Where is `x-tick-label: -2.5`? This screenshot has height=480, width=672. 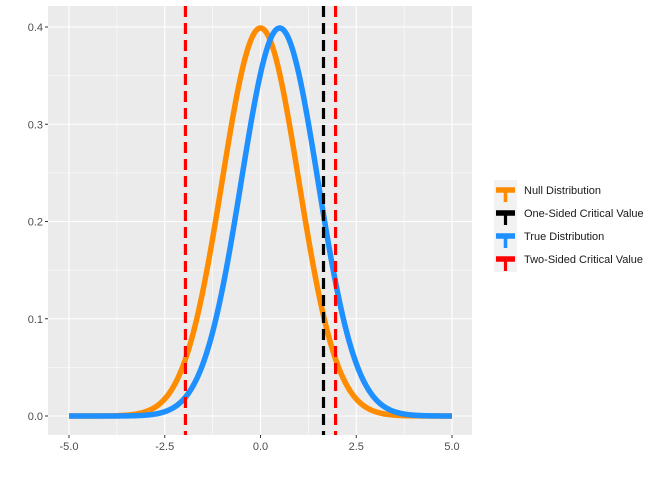 x-tick-label: -2.5 is located at coordinates (164, 447).